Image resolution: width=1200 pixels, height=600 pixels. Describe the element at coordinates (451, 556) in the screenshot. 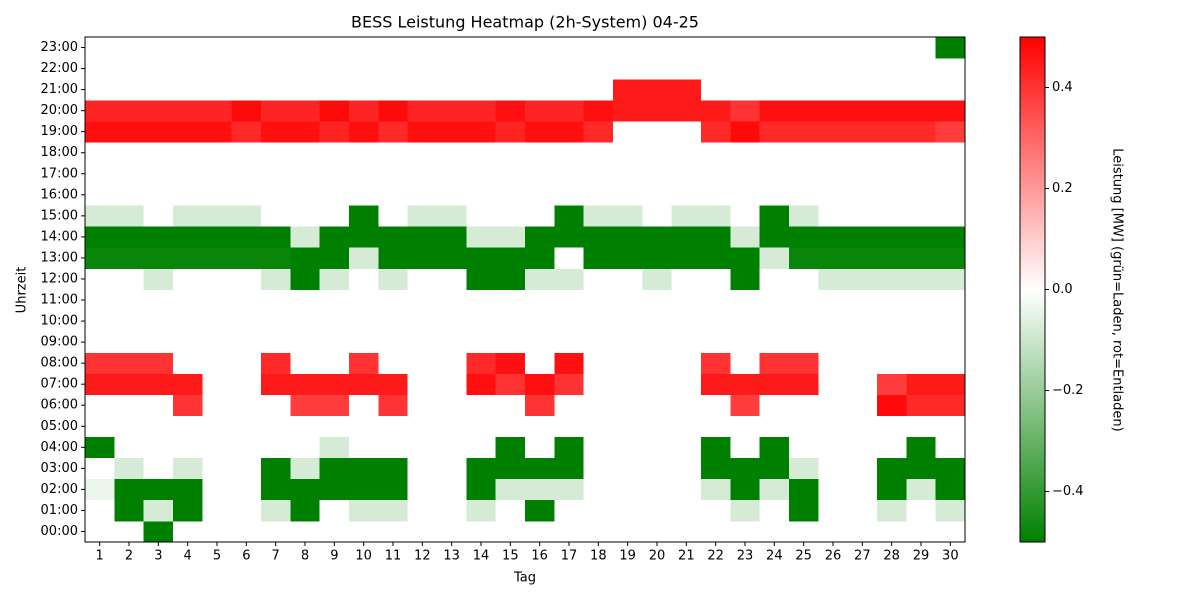

I see `x-tick-label: 13` at that location.